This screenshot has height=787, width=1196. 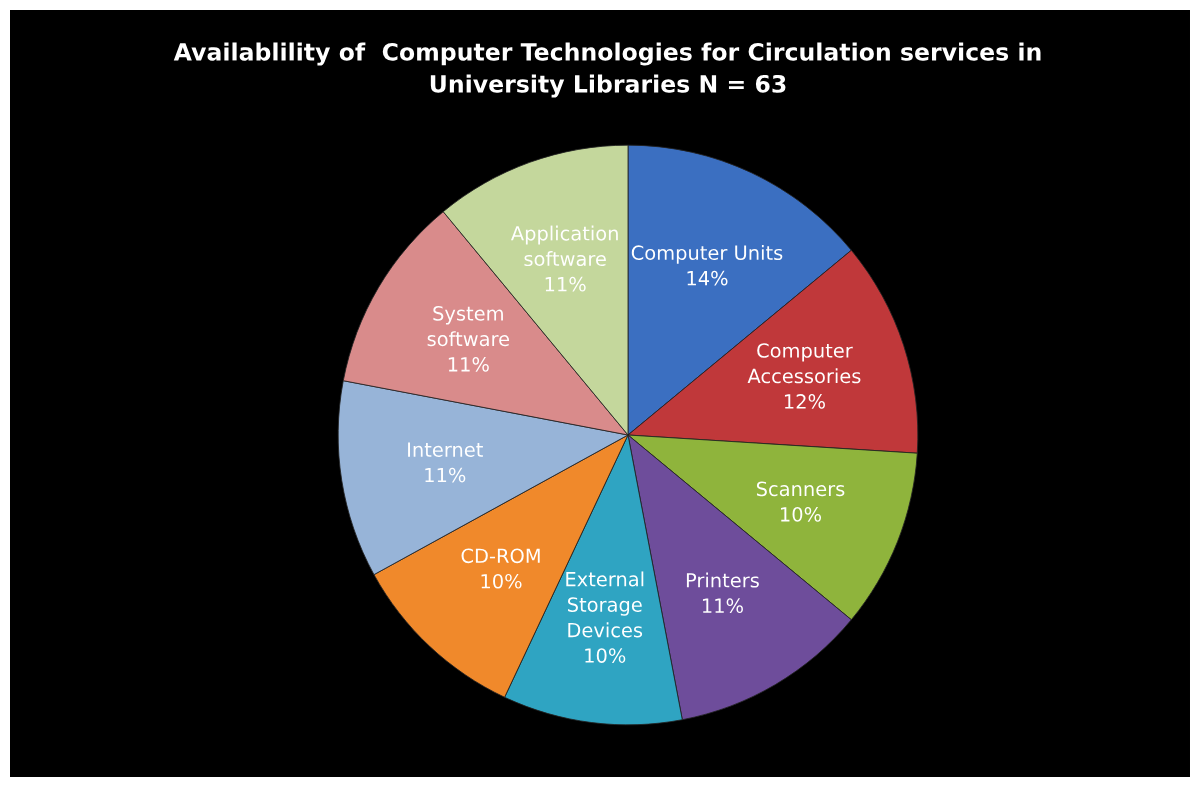 What do you see at coordinates (607, 70) in the screenshot?
I see `chart-title: Availablility of Computer Technologies for Circulation services in University Libraries N = 63` at bounding box center [607, 70].